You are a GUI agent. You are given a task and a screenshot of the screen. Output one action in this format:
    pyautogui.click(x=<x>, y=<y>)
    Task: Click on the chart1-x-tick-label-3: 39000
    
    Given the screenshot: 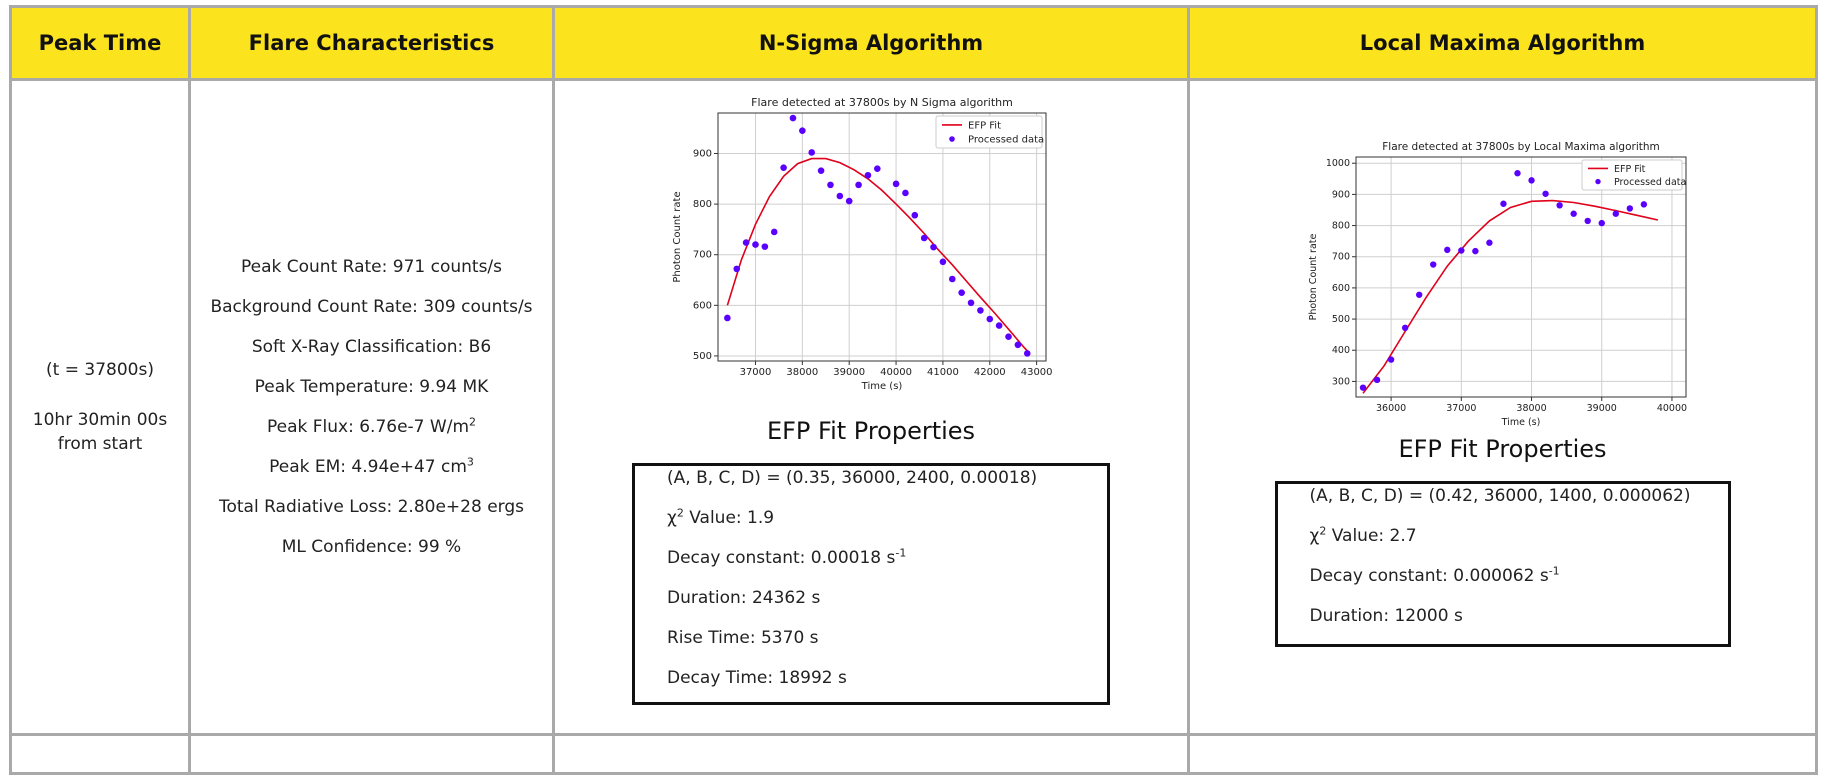 What is the action you would take?
    pyautogui.click(x=1601, y=408)
    